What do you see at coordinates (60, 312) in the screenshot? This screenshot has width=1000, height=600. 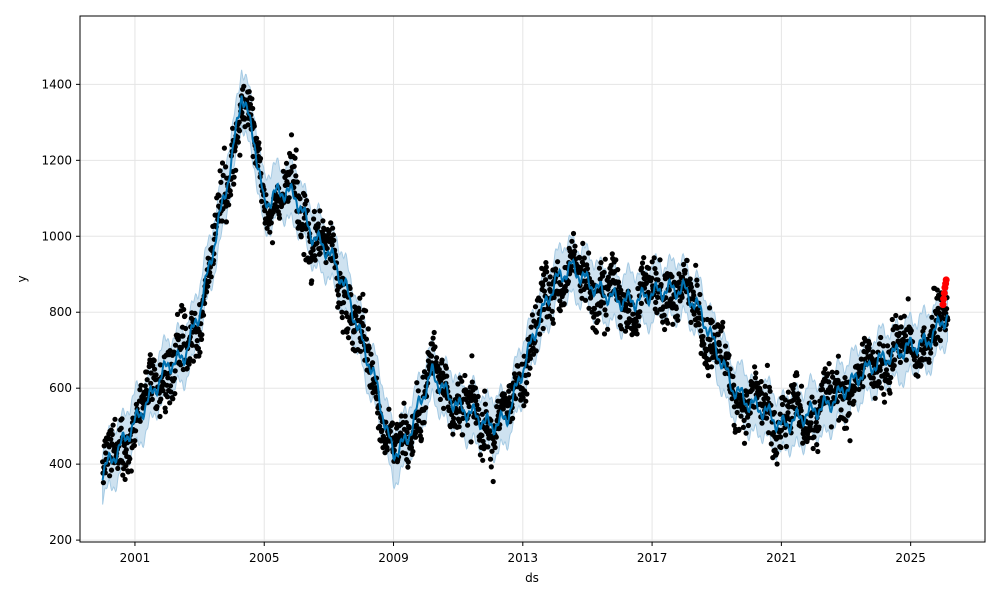 I see `y-tick-label: 800` at bounding box center [60, 312].